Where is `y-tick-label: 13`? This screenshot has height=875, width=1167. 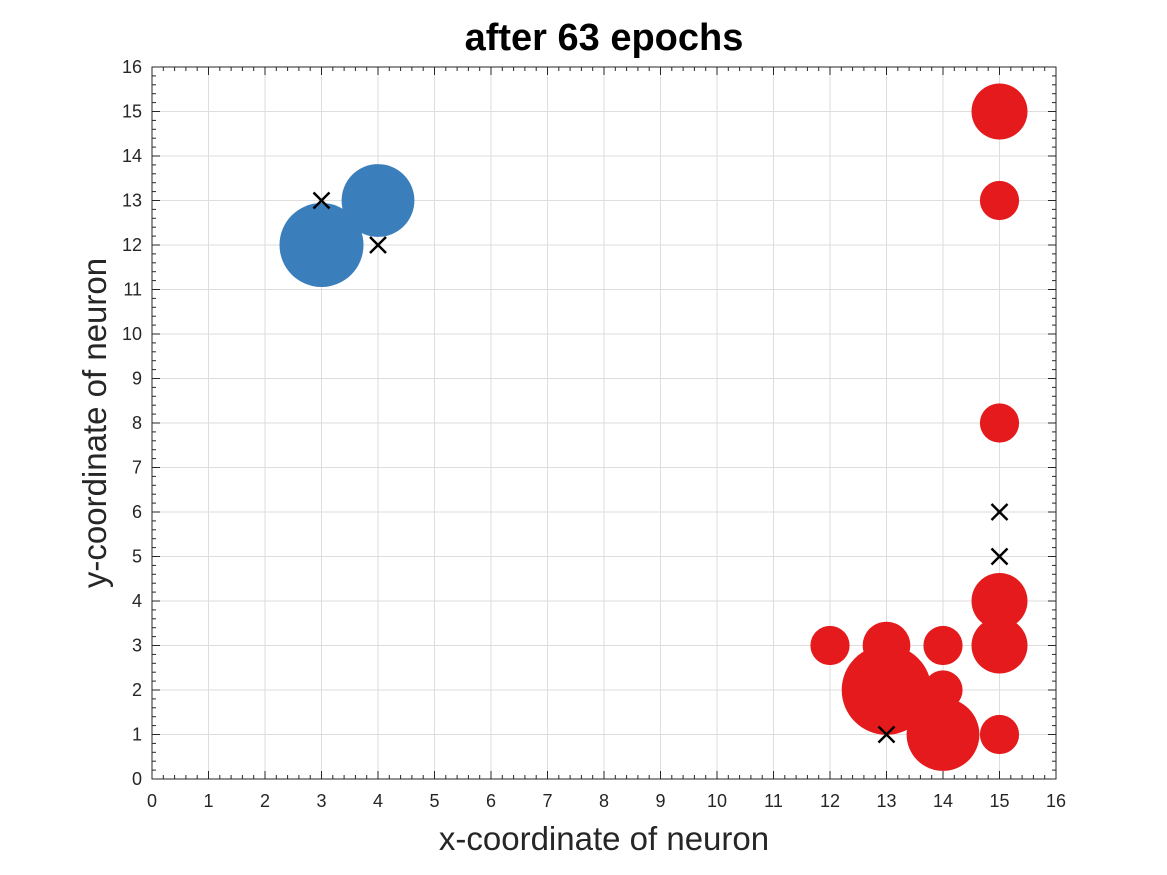 y-tick-label: 13 is located at coordinates (132, 201).